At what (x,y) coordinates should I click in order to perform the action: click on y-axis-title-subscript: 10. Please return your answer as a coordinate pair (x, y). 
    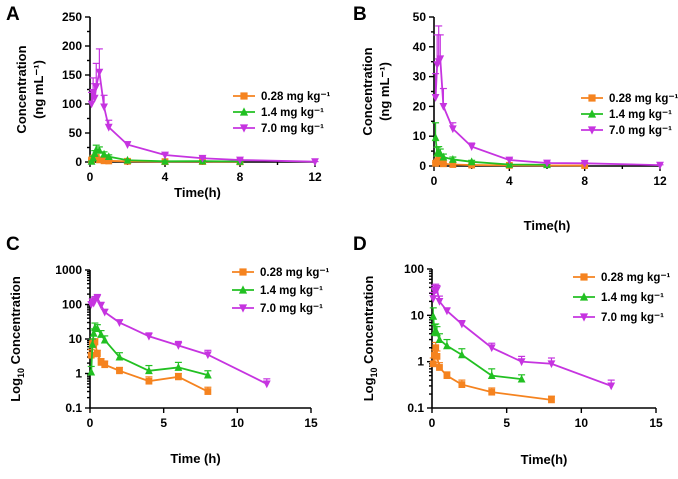
    Looking at the image, I should click on (374, 372).